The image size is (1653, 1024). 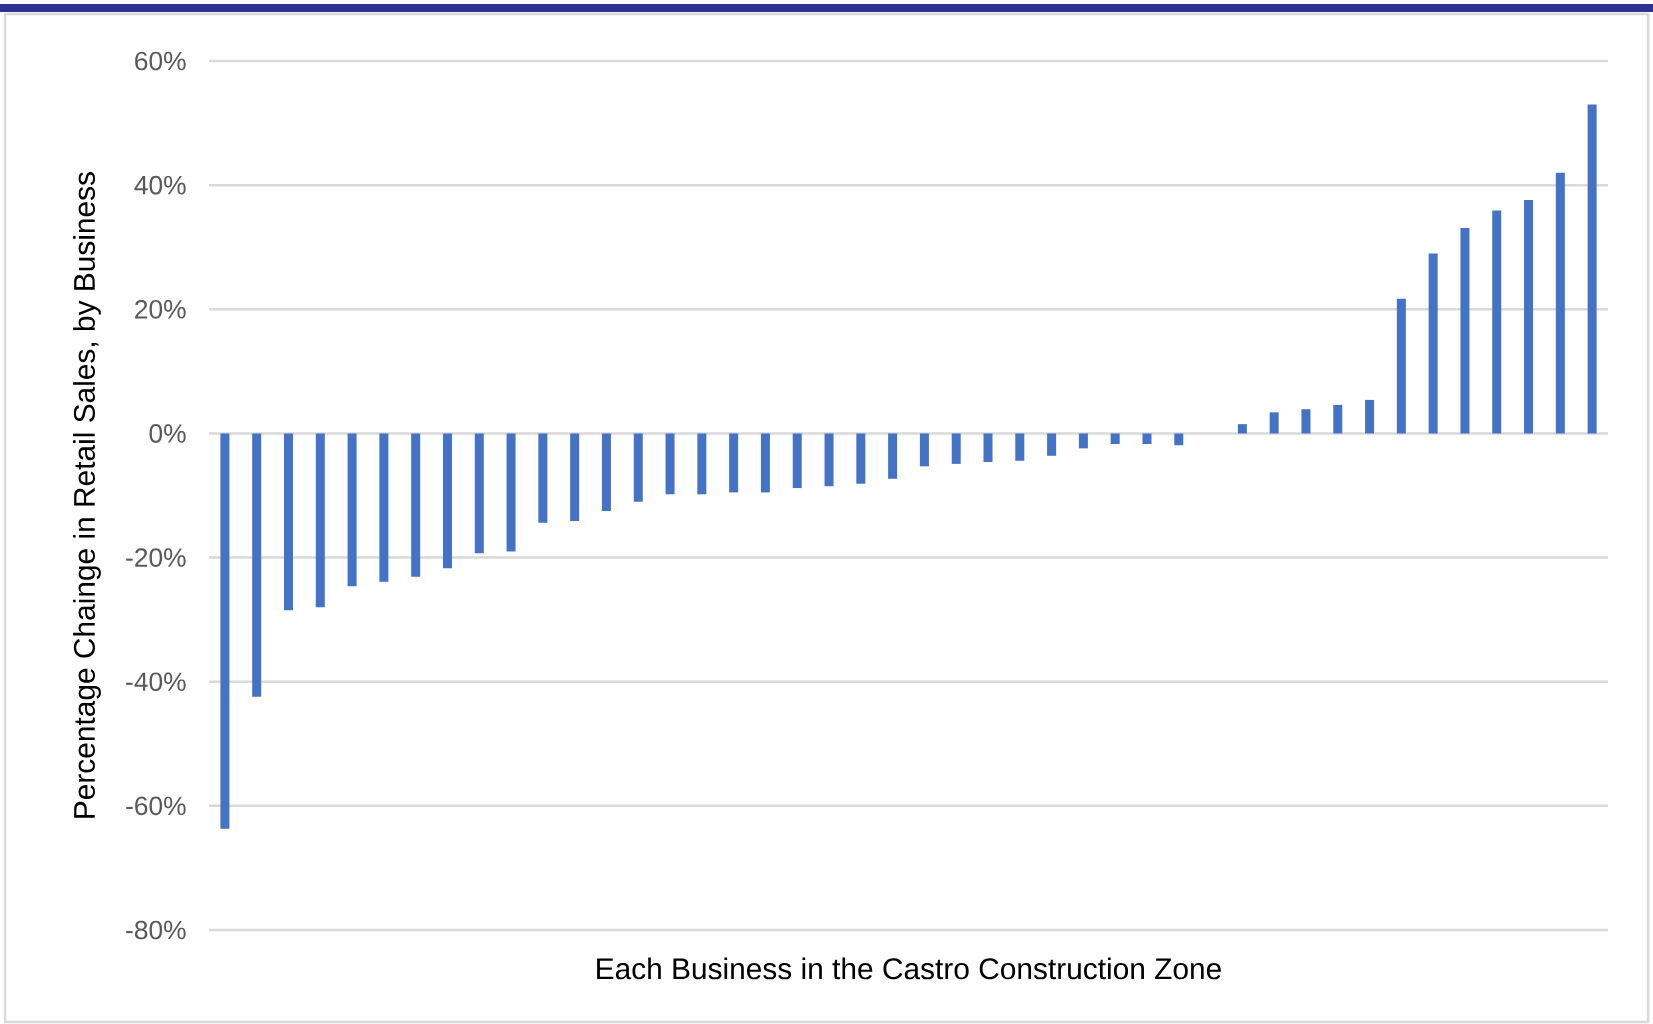 What do you see at coordinates (160, 185) in the screenshot?
I see `y-tick-label: 40%` at bounding box center [160, 185].